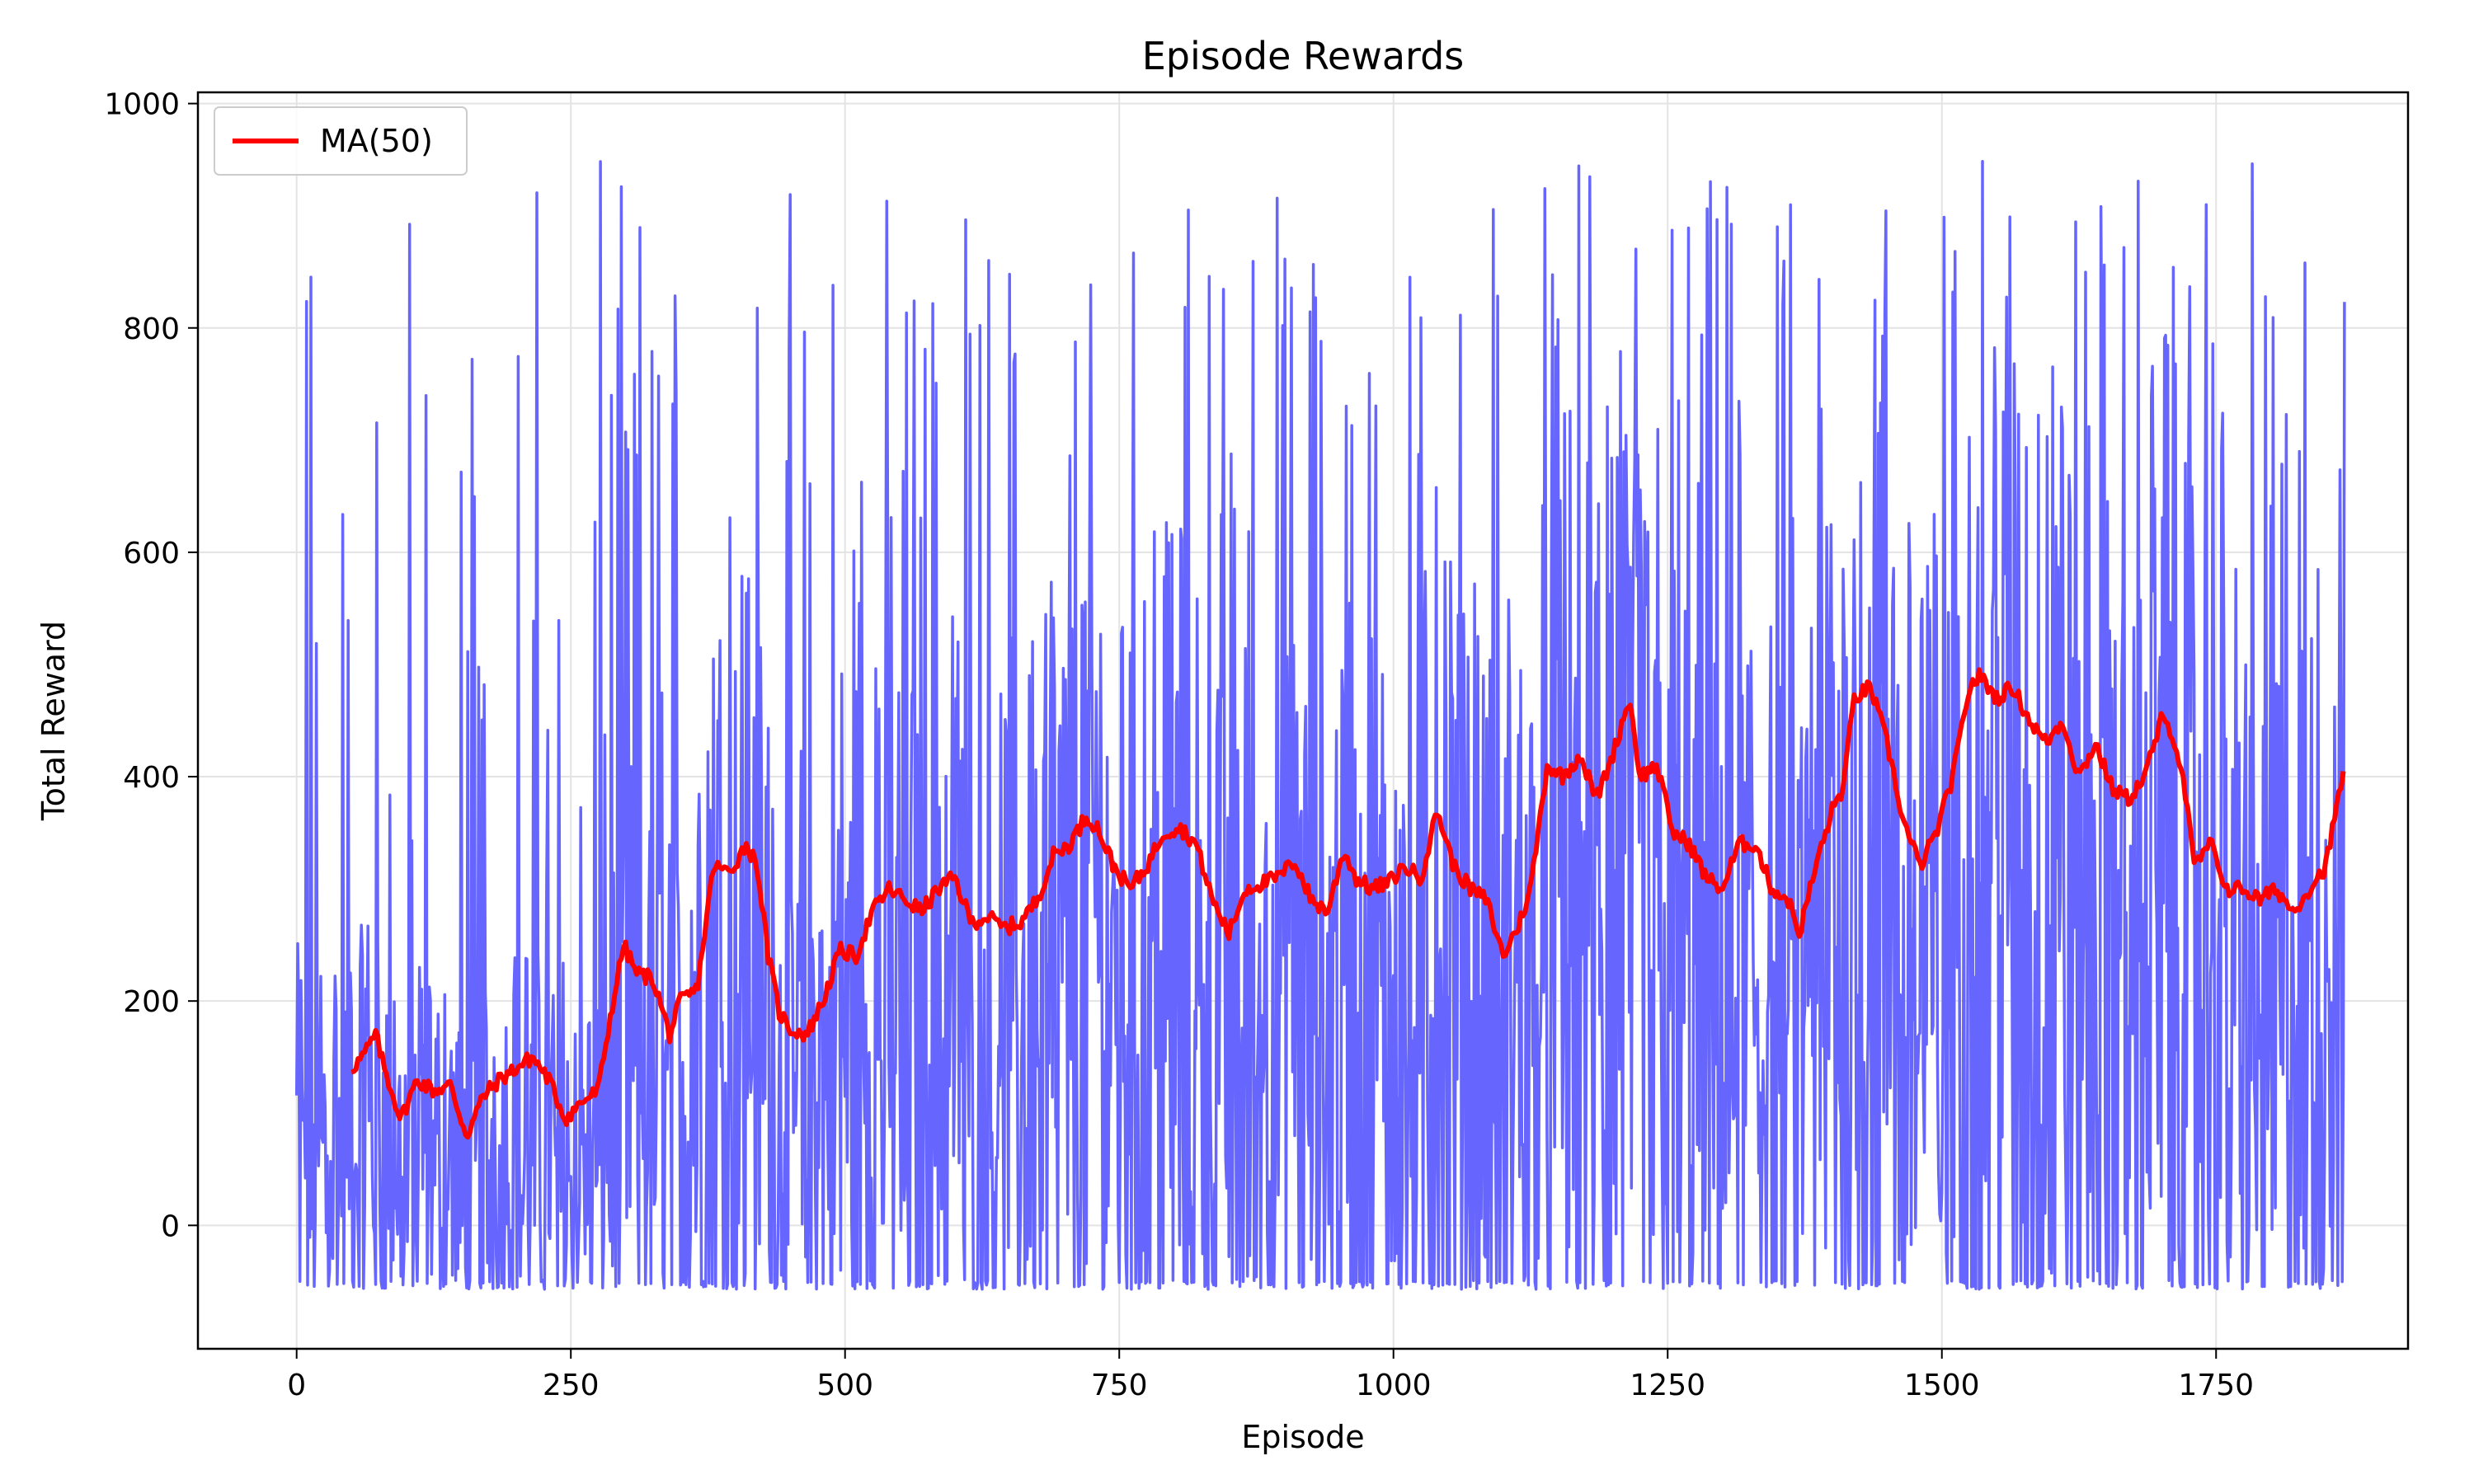 The width and height of the screenshot is (2474, 1484). What do you see at coordinates (151, 329) in the screenshot?
I see `y-tick-label: 800` at bounding box center [151, 329].